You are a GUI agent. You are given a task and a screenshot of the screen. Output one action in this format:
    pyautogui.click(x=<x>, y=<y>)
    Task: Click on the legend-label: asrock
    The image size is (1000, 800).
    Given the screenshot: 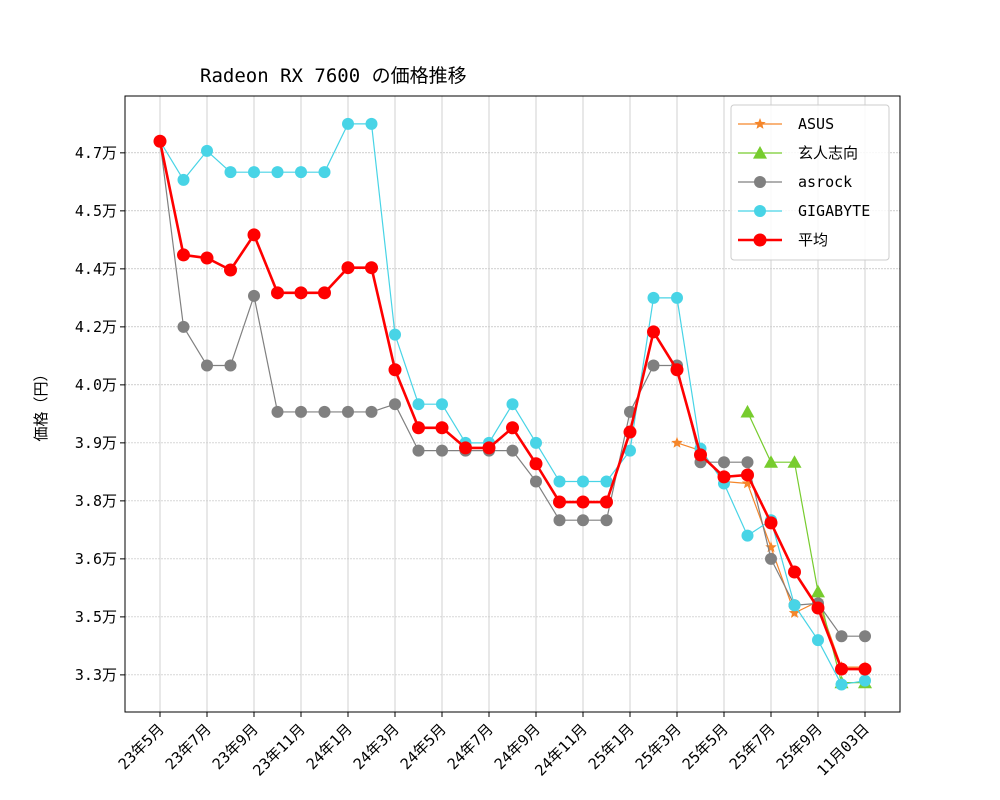 What is the action you would take?
    pyautogui.click(x=825, y=182)
    